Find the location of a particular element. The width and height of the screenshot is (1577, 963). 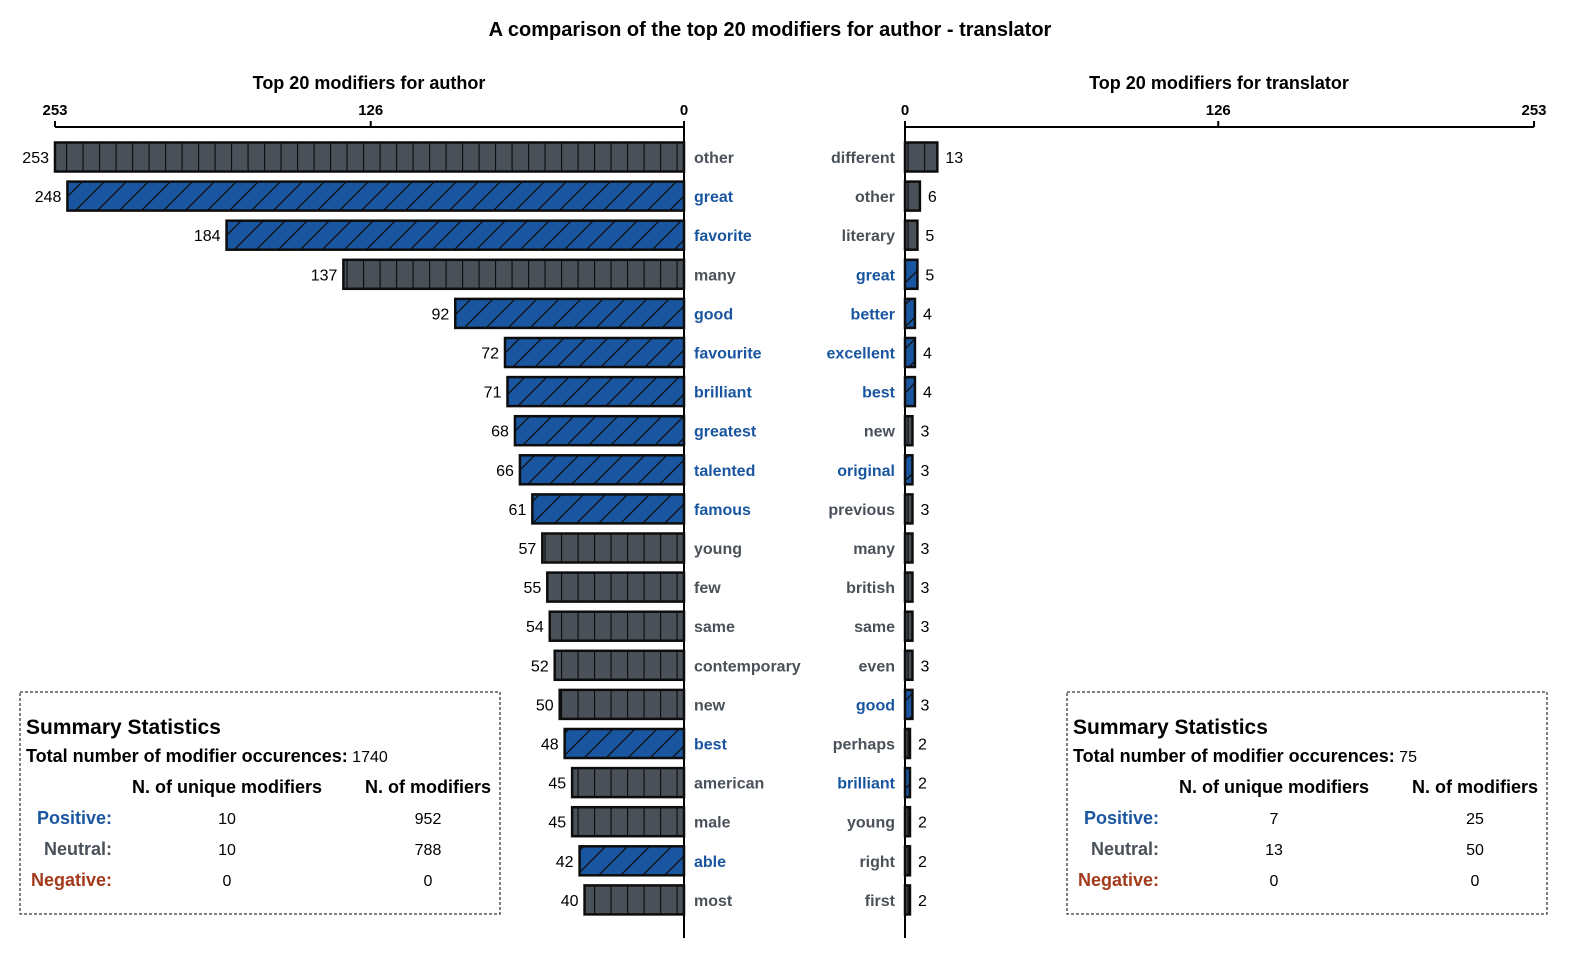

author-bar-value: 71 is located at coordinates (493, 393).